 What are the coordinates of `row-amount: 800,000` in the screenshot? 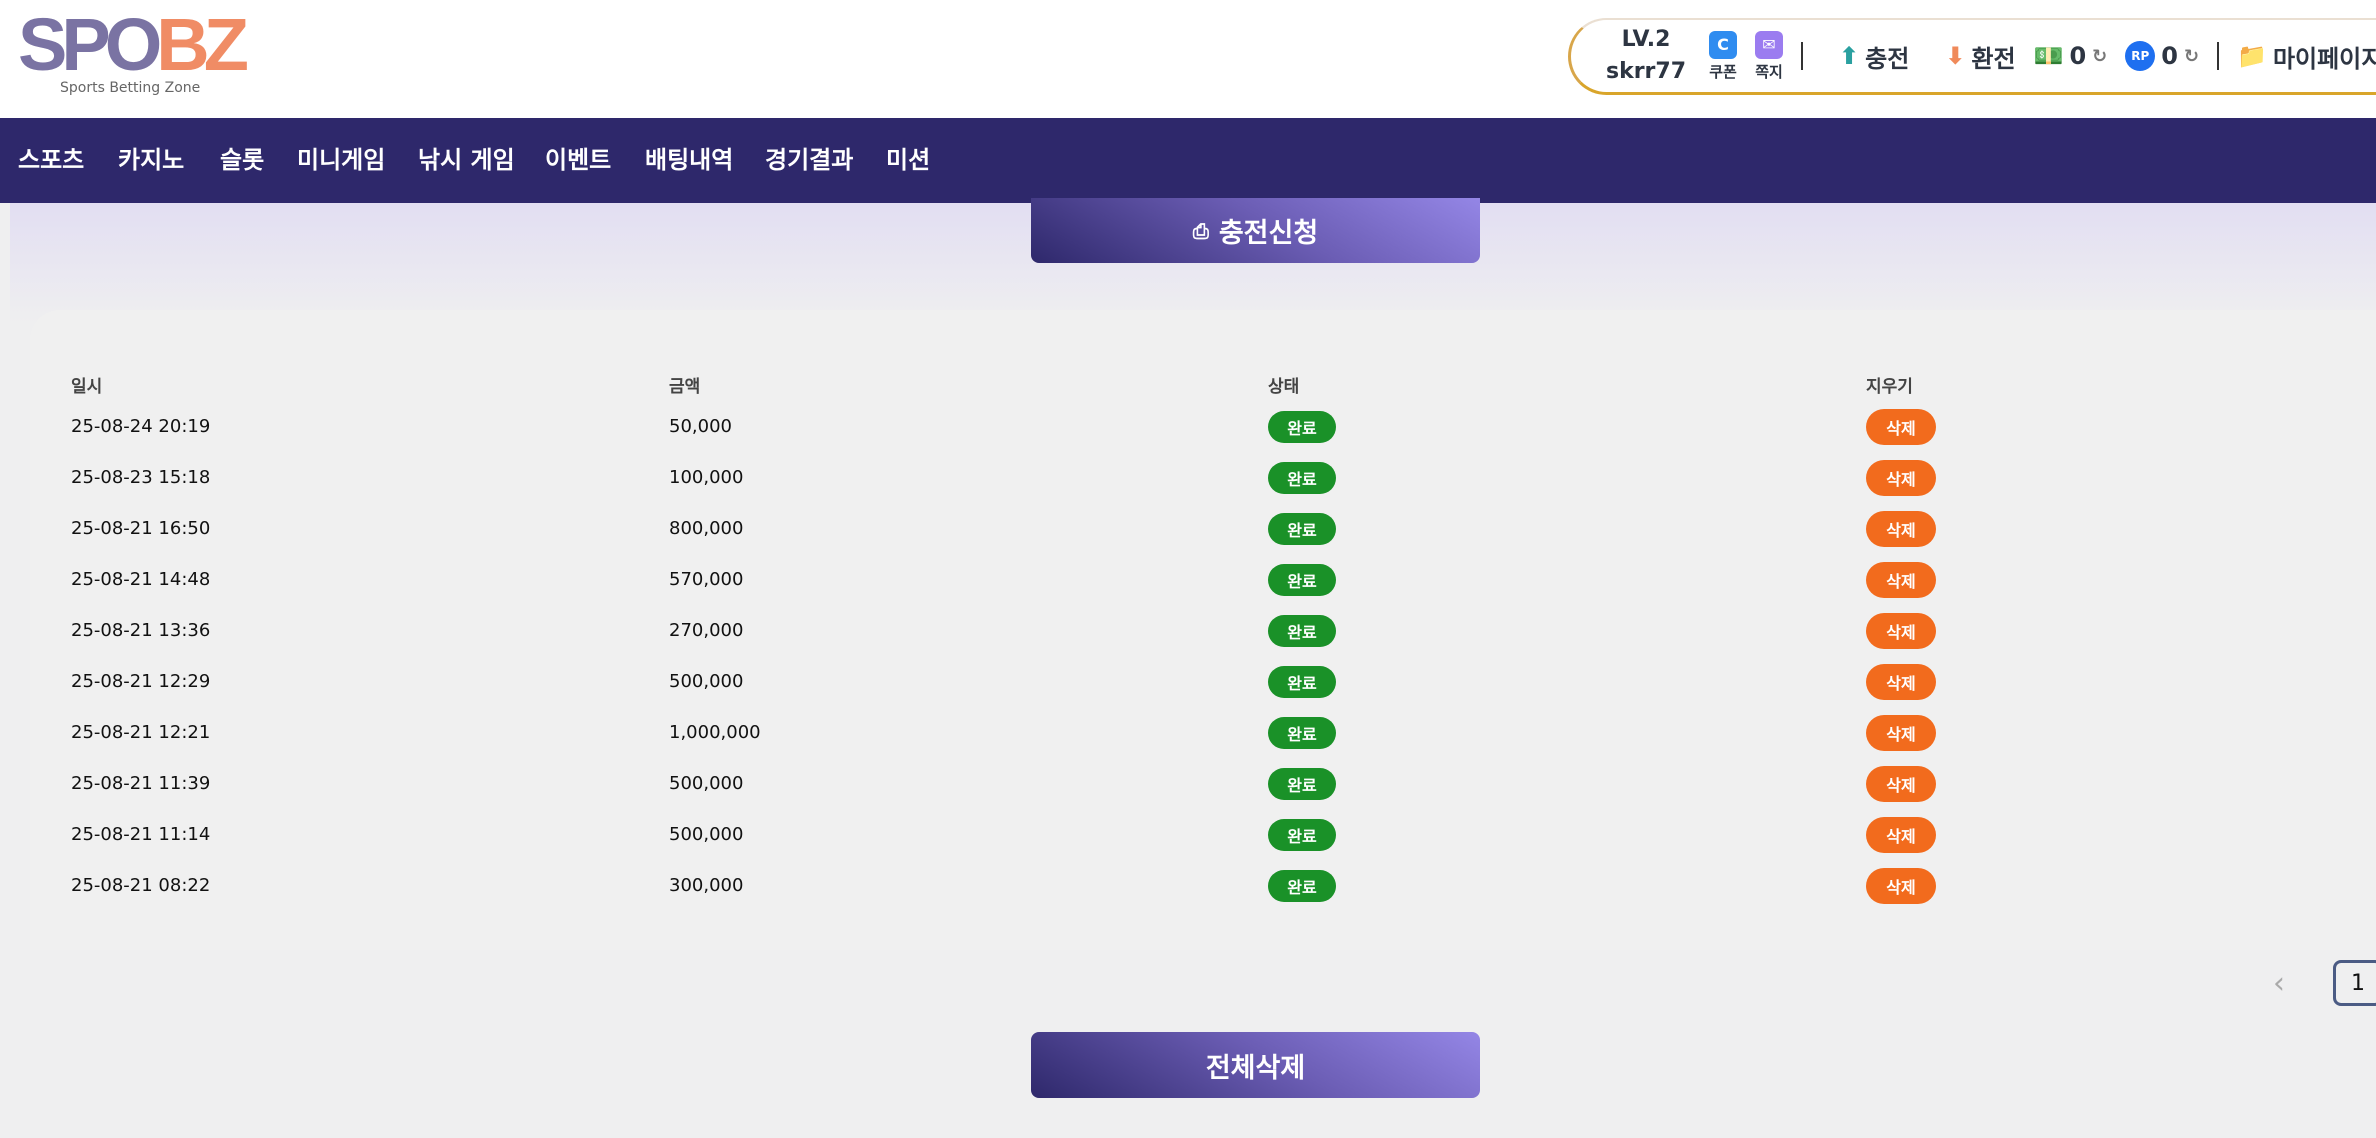 It's located at (706, 528).